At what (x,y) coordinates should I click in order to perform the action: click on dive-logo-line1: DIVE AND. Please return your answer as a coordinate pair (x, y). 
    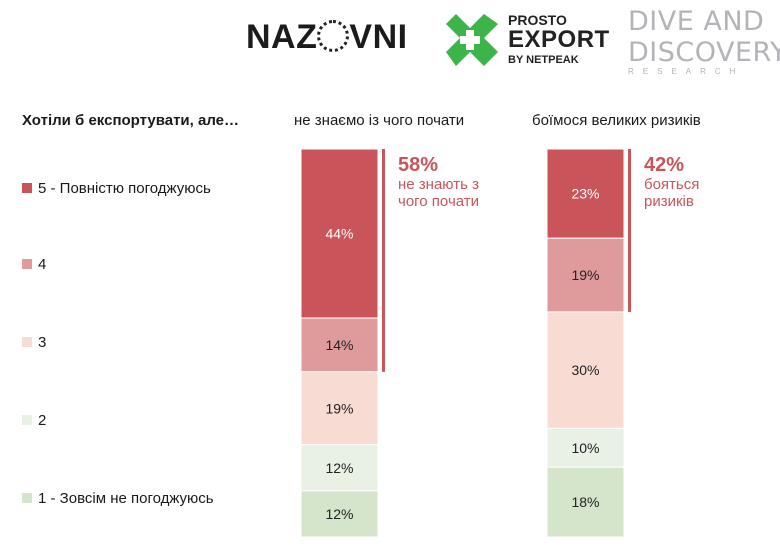
    Looking at the image, I should click on (696, 21).